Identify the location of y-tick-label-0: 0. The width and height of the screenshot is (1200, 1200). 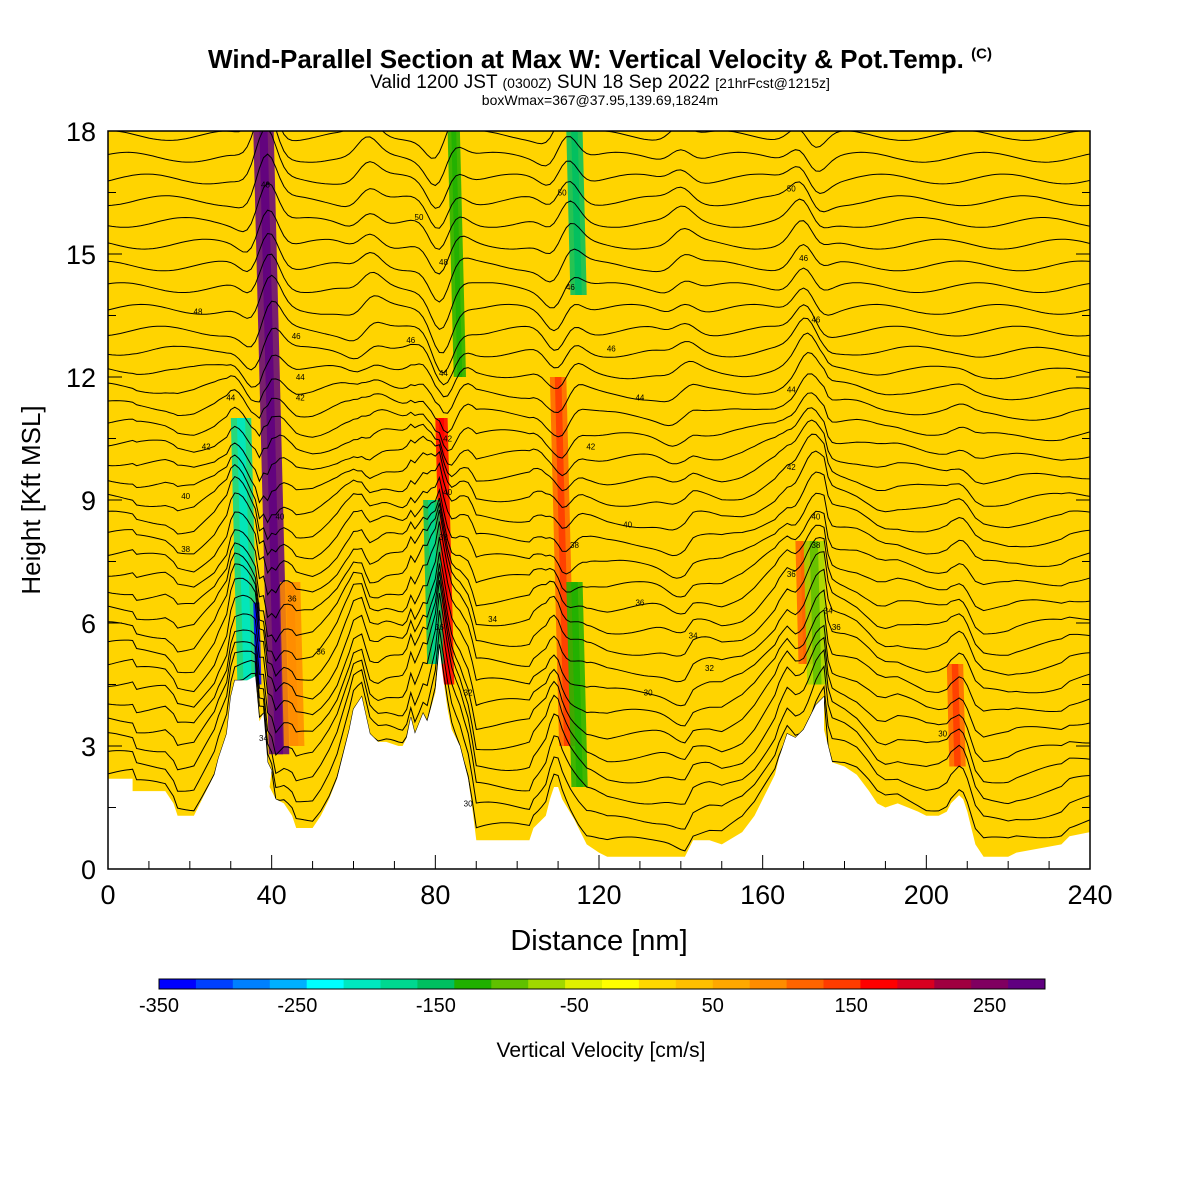
(88, 870).